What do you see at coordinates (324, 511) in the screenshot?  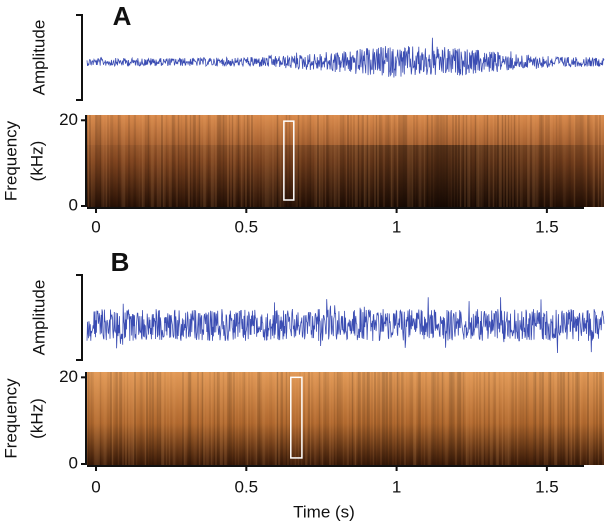 I see `x-axis-label: Time (s)` at bounding box center [324, 511].